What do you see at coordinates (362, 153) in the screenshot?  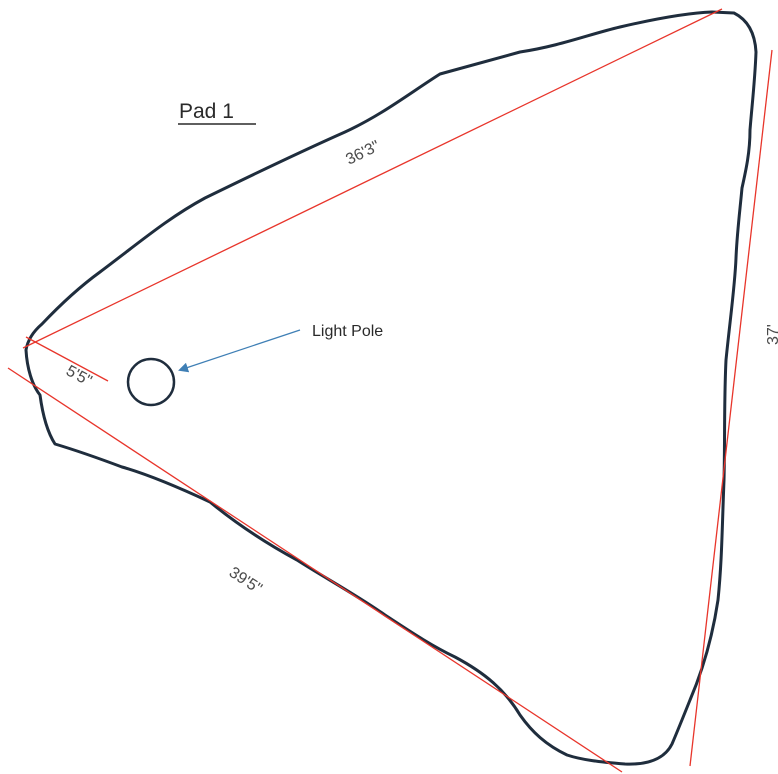 I see `dimension-label-top: 36'3"` at bounding box center [362, 153].